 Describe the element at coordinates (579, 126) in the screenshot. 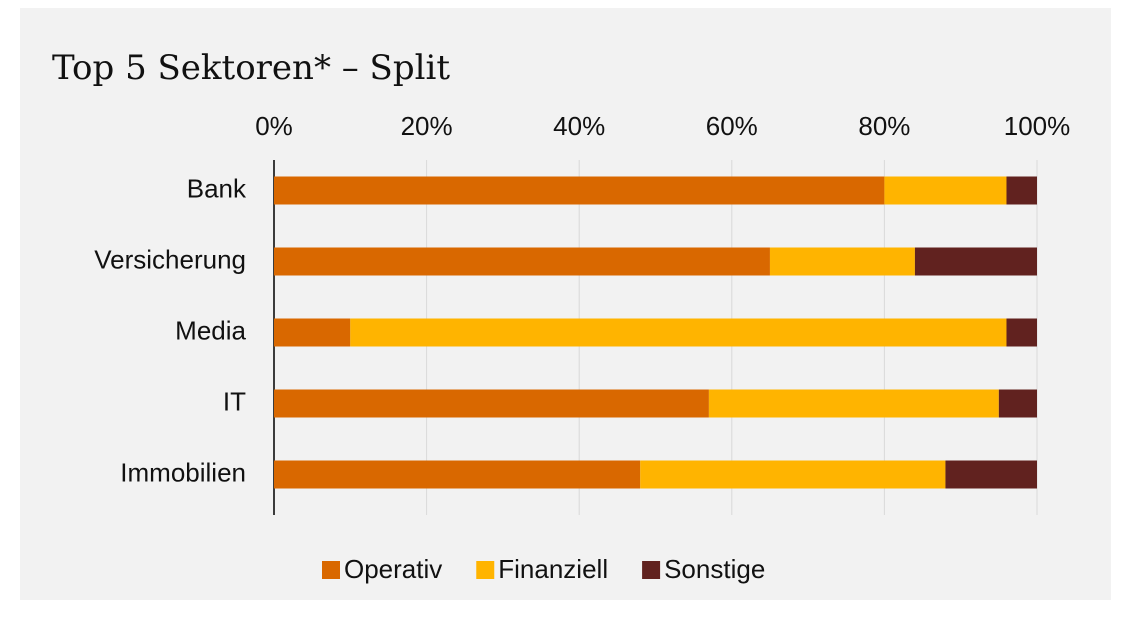

I see `x-tick-label: 40%` at that location.